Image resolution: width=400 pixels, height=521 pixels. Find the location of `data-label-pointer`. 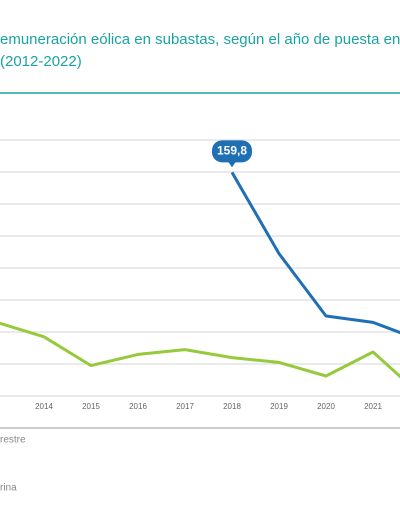

data-label-pointer is located at coordinates (232, 164).